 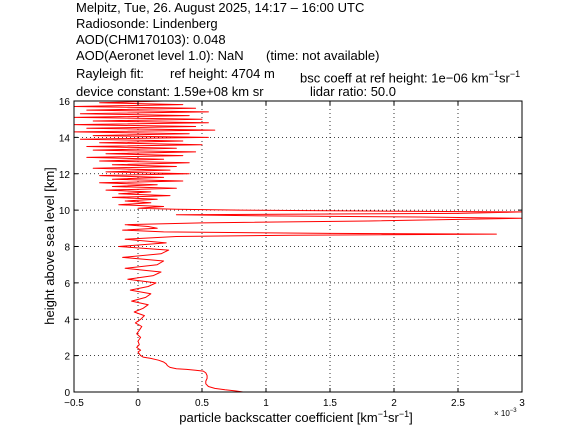 What do you see at coordinates (494, 74) in the screenshot?
I see `header-bsc-exp1: −1` at bounding box center [494, 74].